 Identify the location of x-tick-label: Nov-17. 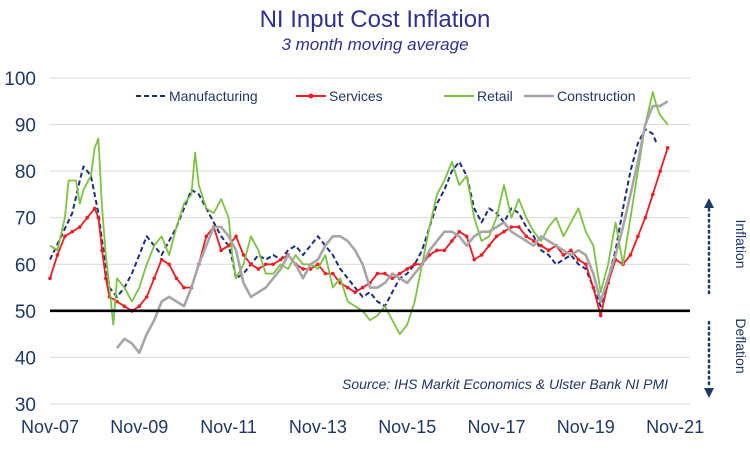
(496, 427).